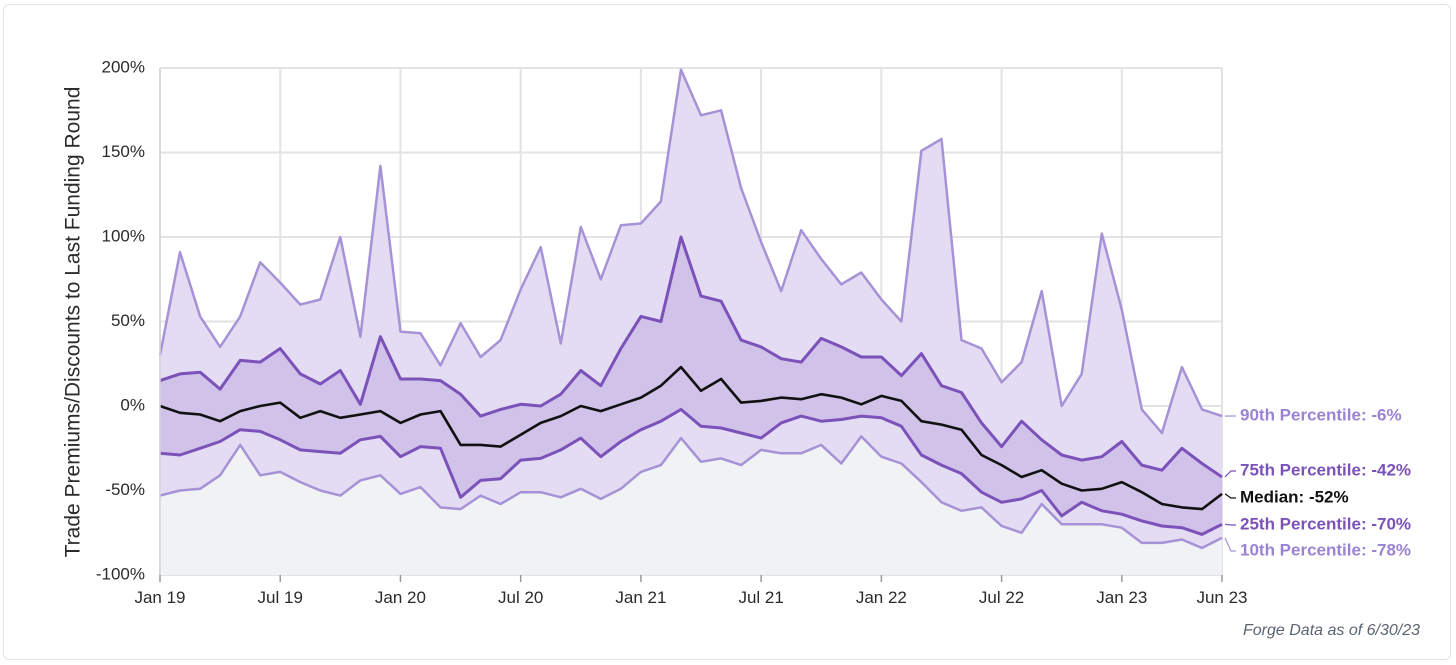 The height and width of the screenshot is (665, 1456). Describe the element at coordinates (1230, 544) in the screenshot. I see `connector-p10` at that location.